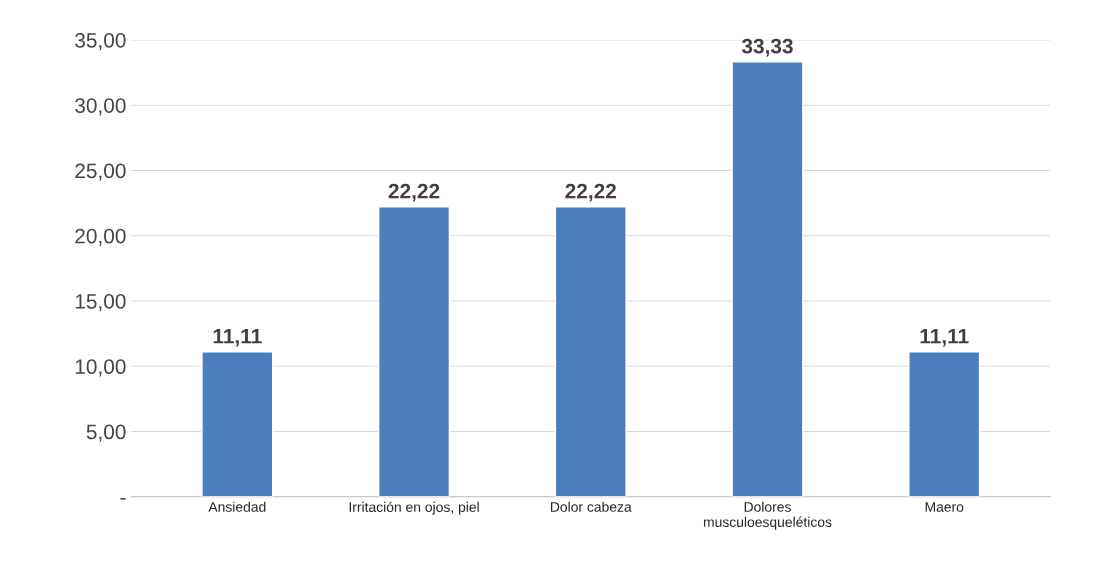 This screenshot has width=1094, height=571. Describe the element at coordinates (237, 506) in the screenshot. I see `x-tick-label: Ansiedad` at that location.